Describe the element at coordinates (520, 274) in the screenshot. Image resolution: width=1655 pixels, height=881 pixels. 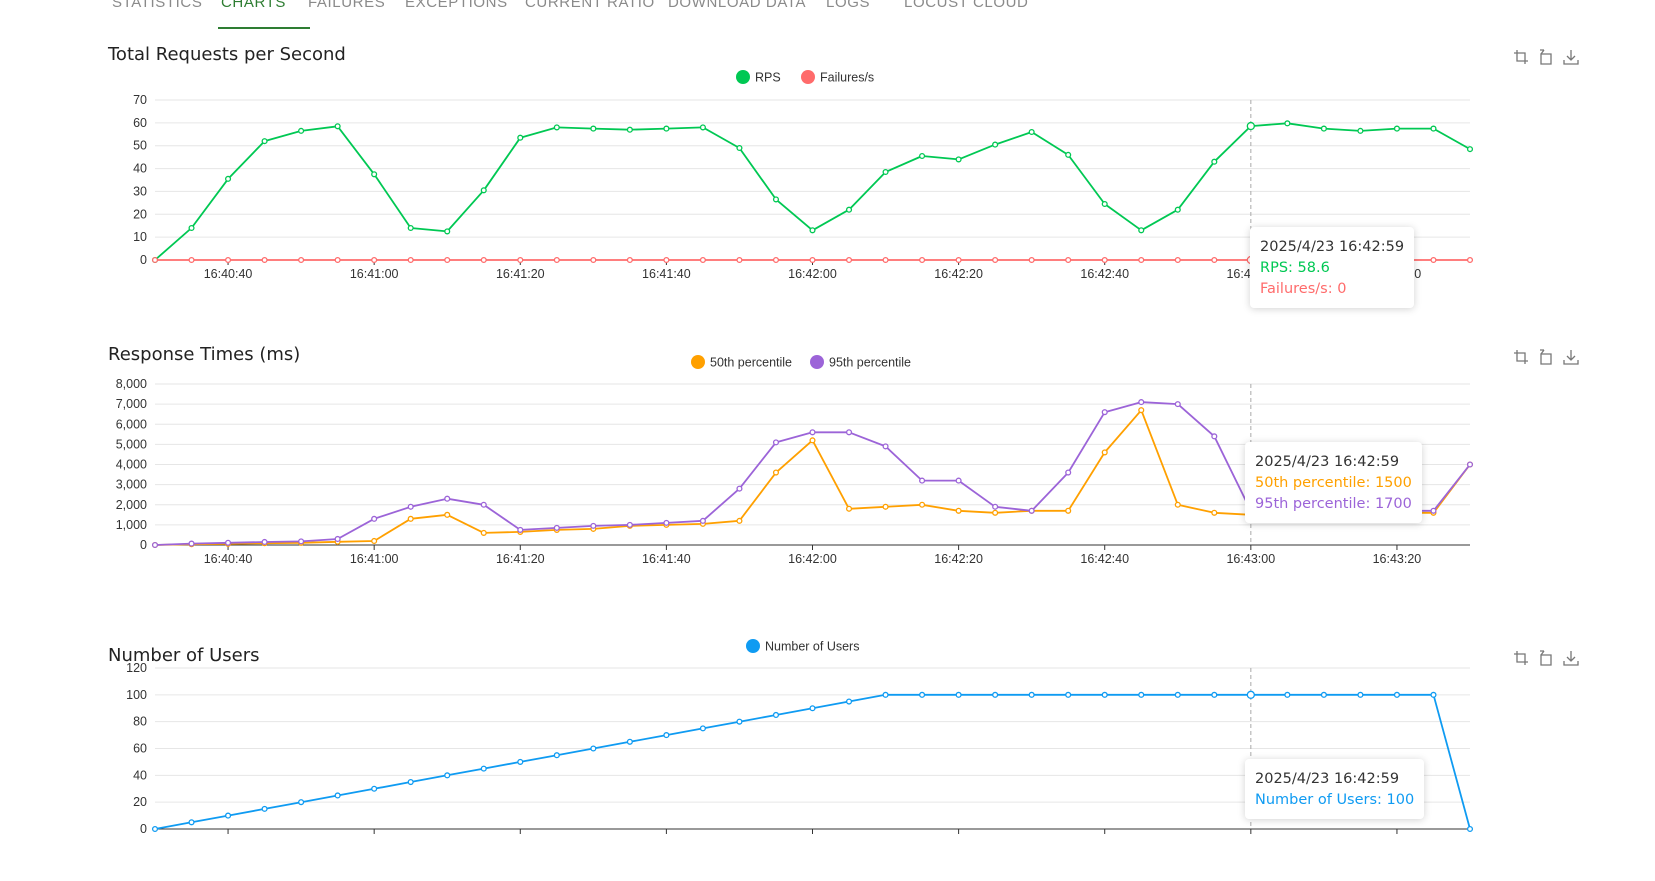
I see `x-tick-label: 16:41:20` at that location.